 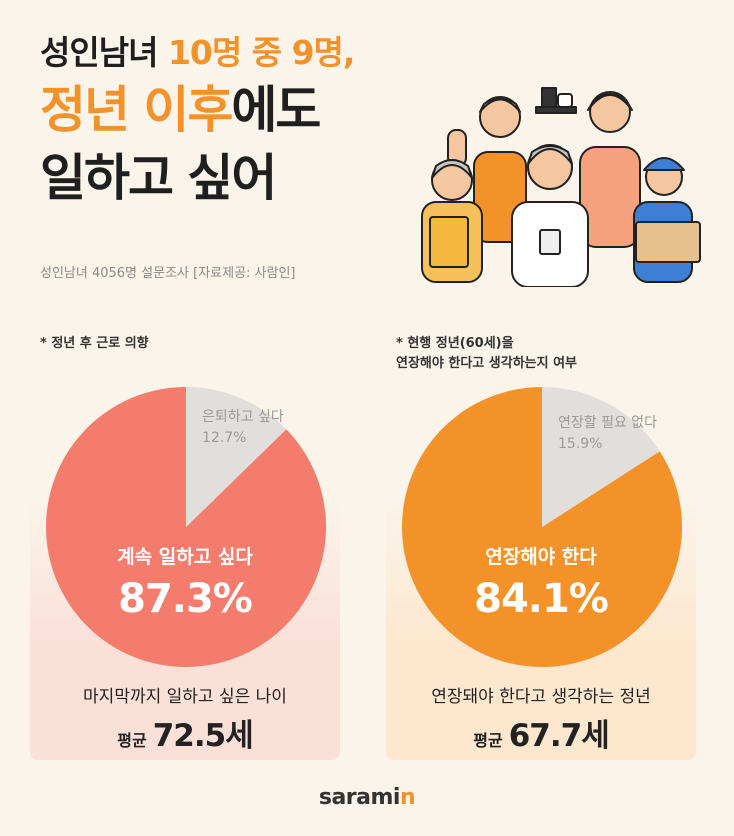 What do you see at coordinates (486, 354) in the screenshot?
I see `question-label: * 현행 정년(60세)을 연장해야 한다고 생각하는지 여부` at bounding box center [486, 354].